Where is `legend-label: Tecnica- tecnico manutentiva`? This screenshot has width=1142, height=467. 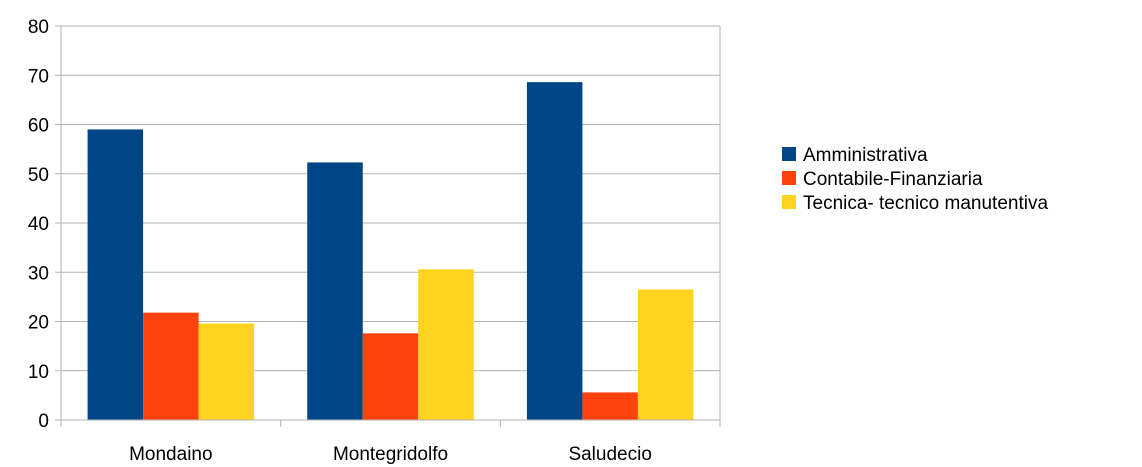
legend-label: Tecnica- tecnico manutentiva is located at coordinates (925, 203).